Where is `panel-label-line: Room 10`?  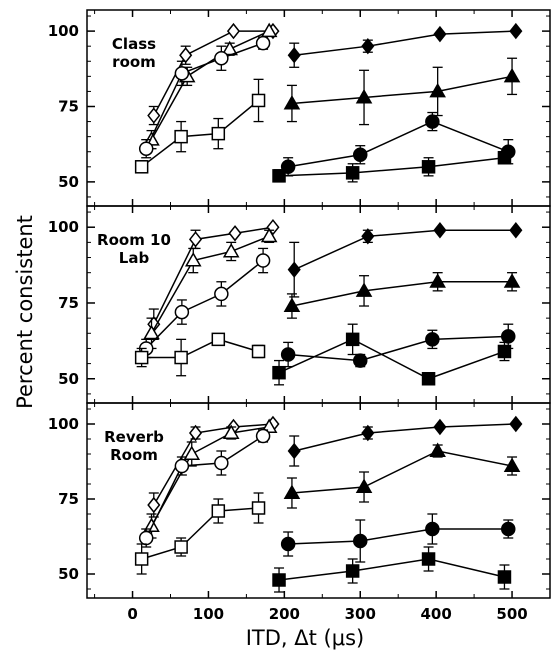 panel-label-line: Room 10 is located at coordinates (134, 240).